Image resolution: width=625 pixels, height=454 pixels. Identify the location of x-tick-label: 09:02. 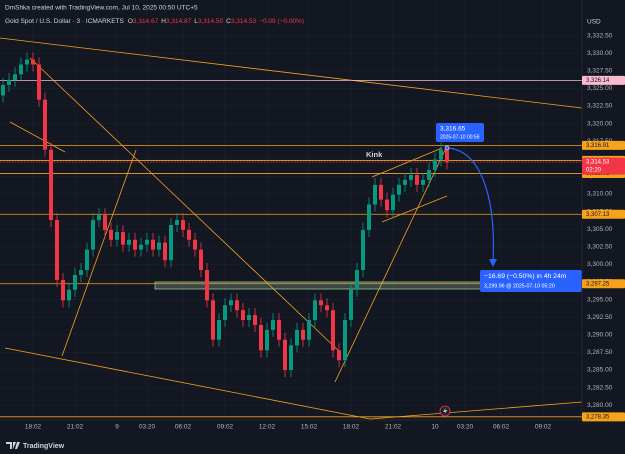
(543, 427).